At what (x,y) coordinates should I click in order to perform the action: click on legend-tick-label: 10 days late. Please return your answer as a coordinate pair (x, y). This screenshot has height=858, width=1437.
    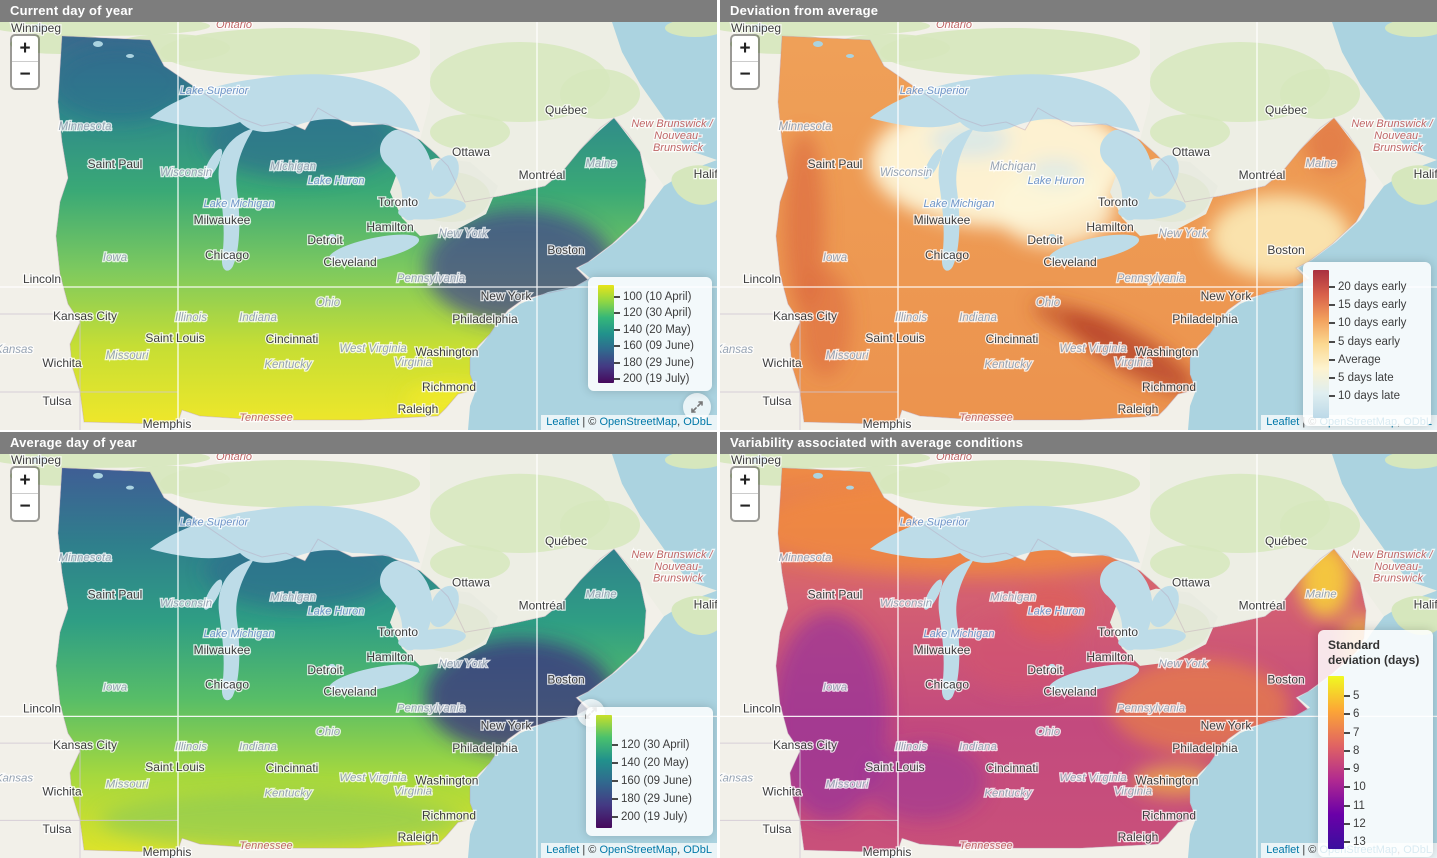
    Looking at the image, I should click on (1369, 396).